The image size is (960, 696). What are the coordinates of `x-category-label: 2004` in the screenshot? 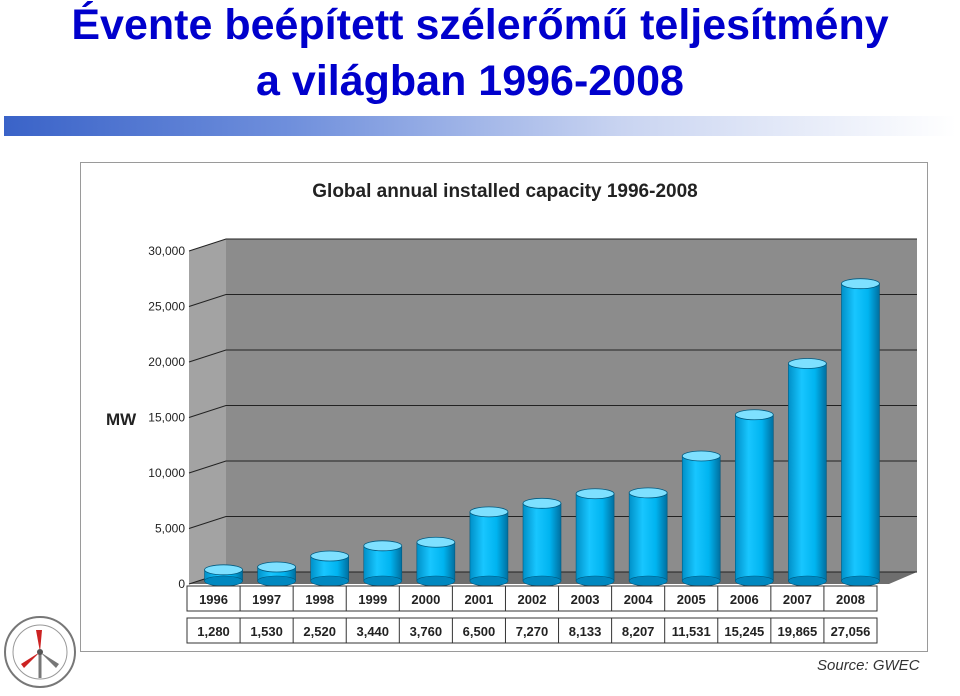 It's located at (639, 599).